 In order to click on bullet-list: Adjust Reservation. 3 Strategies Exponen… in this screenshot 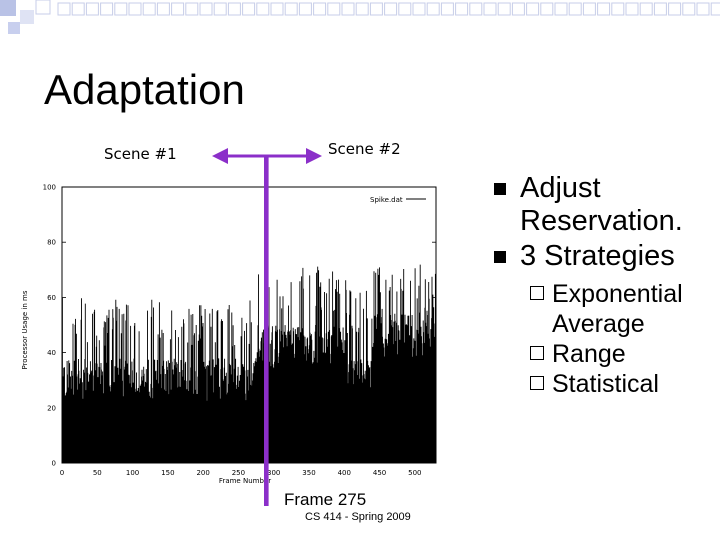, I will do `click(607, 285)`.